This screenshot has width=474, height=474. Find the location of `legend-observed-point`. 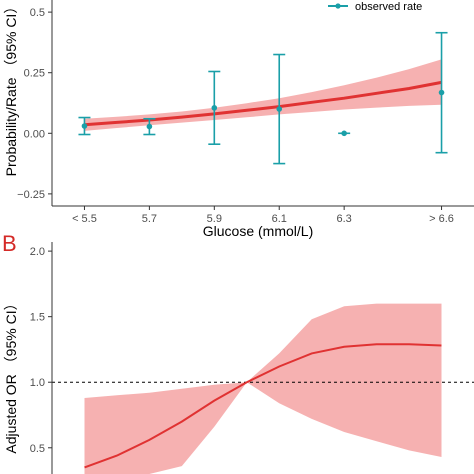

legend-observed-point is located at coordinates (338, 6).